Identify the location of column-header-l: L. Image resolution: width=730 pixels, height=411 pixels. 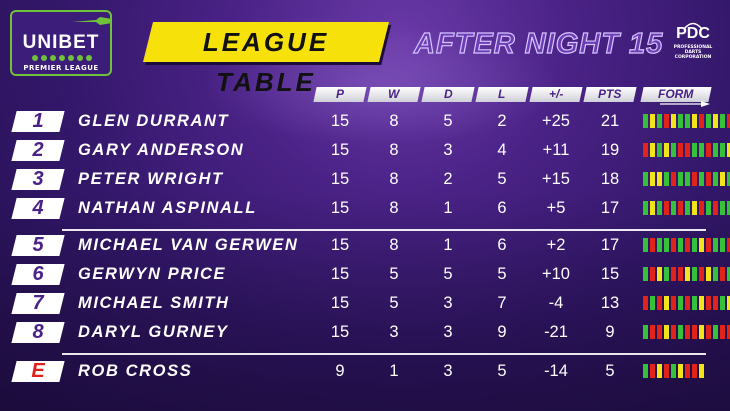
(502, 94).